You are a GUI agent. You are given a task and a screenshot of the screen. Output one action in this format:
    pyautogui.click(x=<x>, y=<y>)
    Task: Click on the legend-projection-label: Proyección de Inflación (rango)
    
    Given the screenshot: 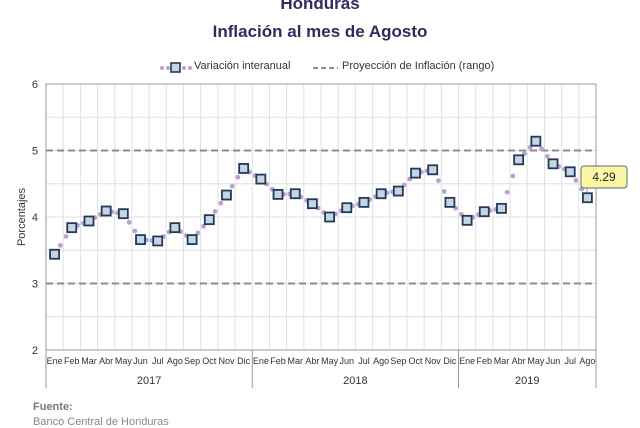 What is the action you would take?
    pyautogui.click(x=418, y=66)
    